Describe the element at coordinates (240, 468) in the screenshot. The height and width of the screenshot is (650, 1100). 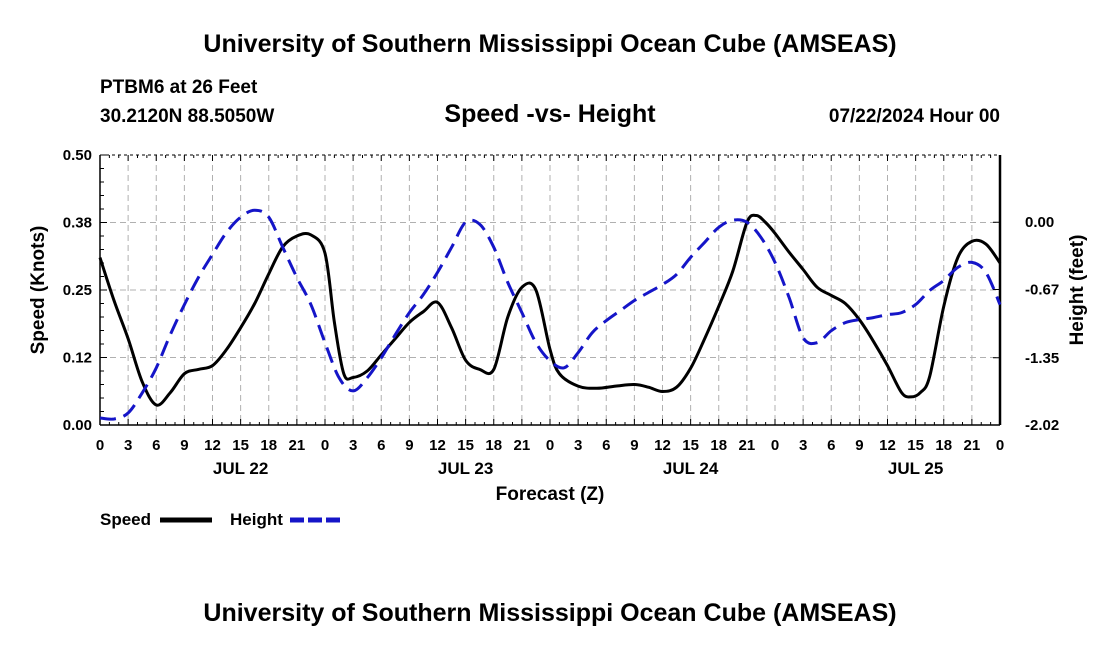
I see `day-label: JUL 22` at that location.